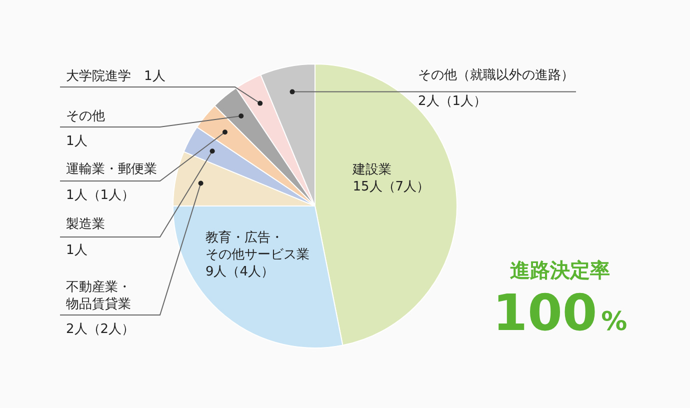  I want to click on data-label: 15人（7人）, so click(391, 186).